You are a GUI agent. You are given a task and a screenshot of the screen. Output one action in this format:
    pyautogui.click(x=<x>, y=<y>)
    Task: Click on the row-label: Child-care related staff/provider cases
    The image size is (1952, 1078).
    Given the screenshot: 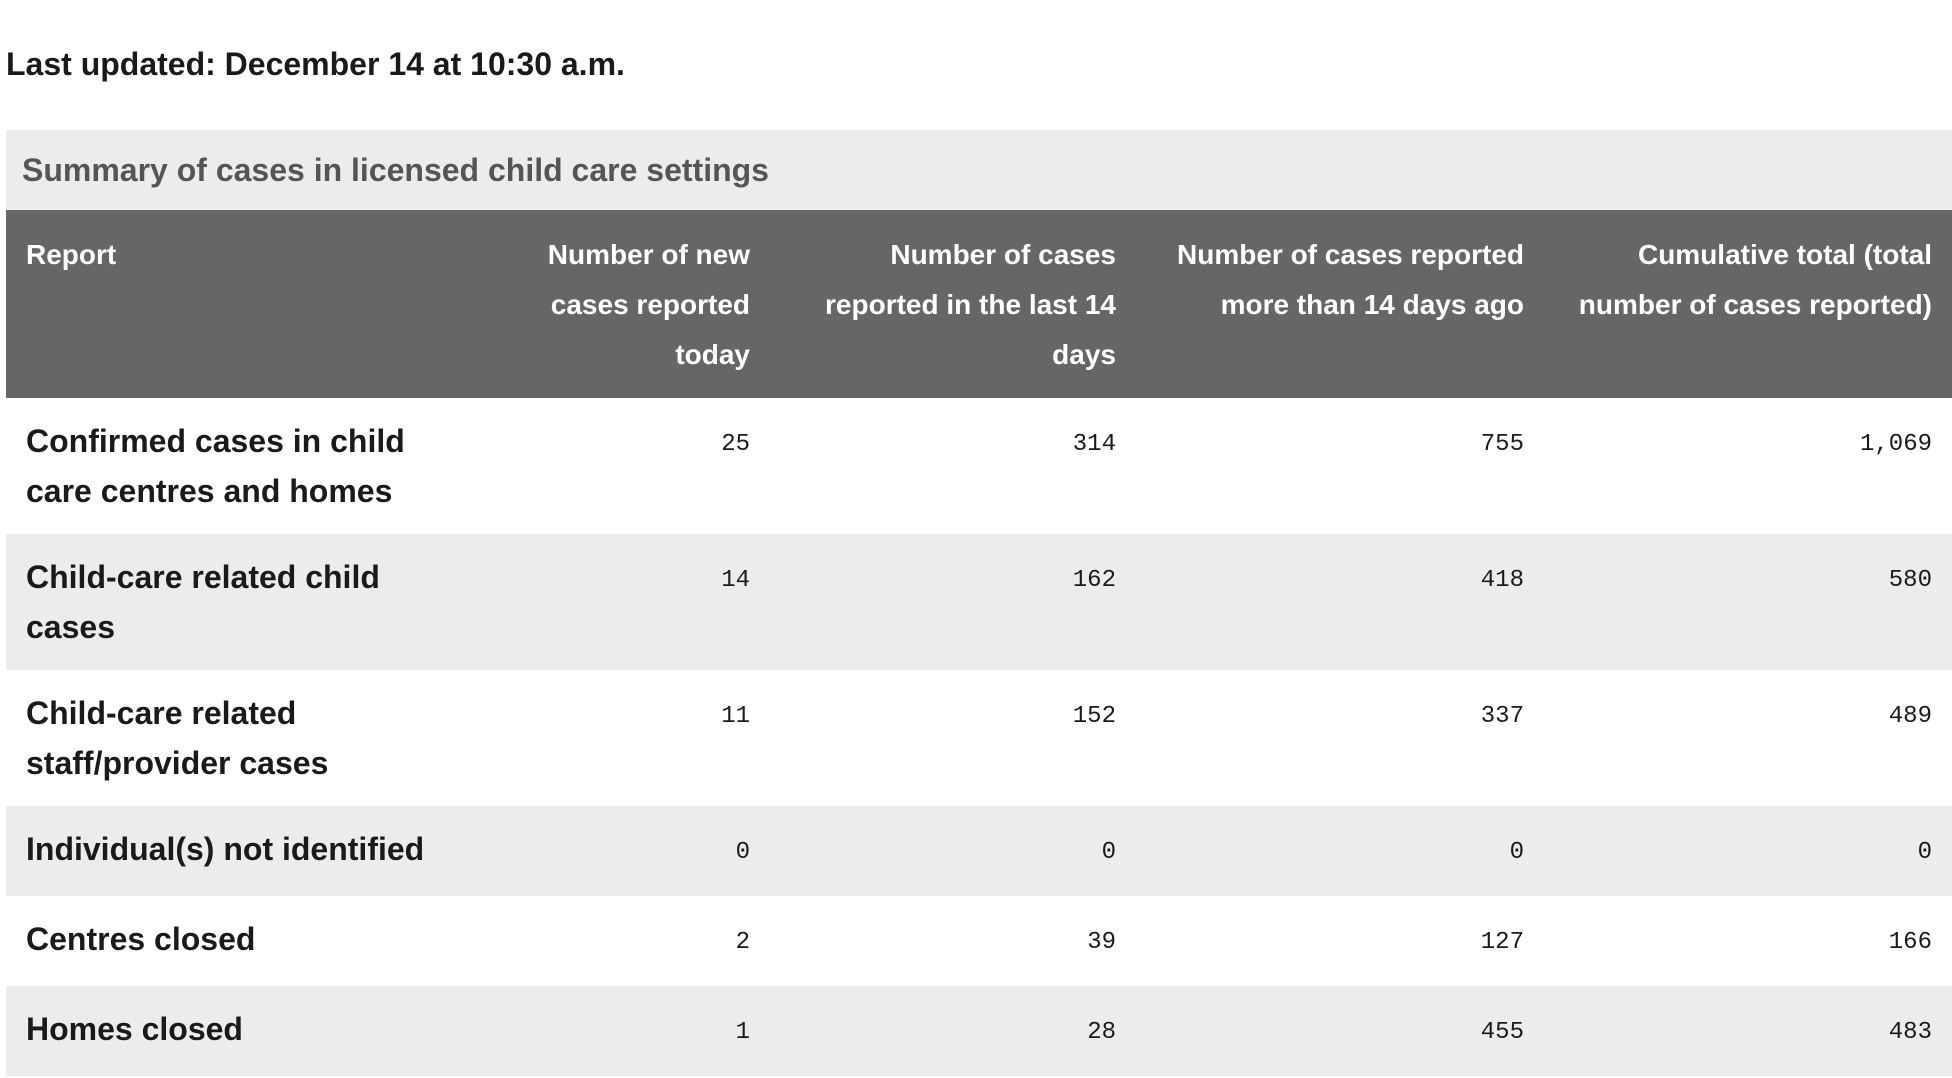 What is the action you would take?
    pyautogui.click(x=256, y=738)
    